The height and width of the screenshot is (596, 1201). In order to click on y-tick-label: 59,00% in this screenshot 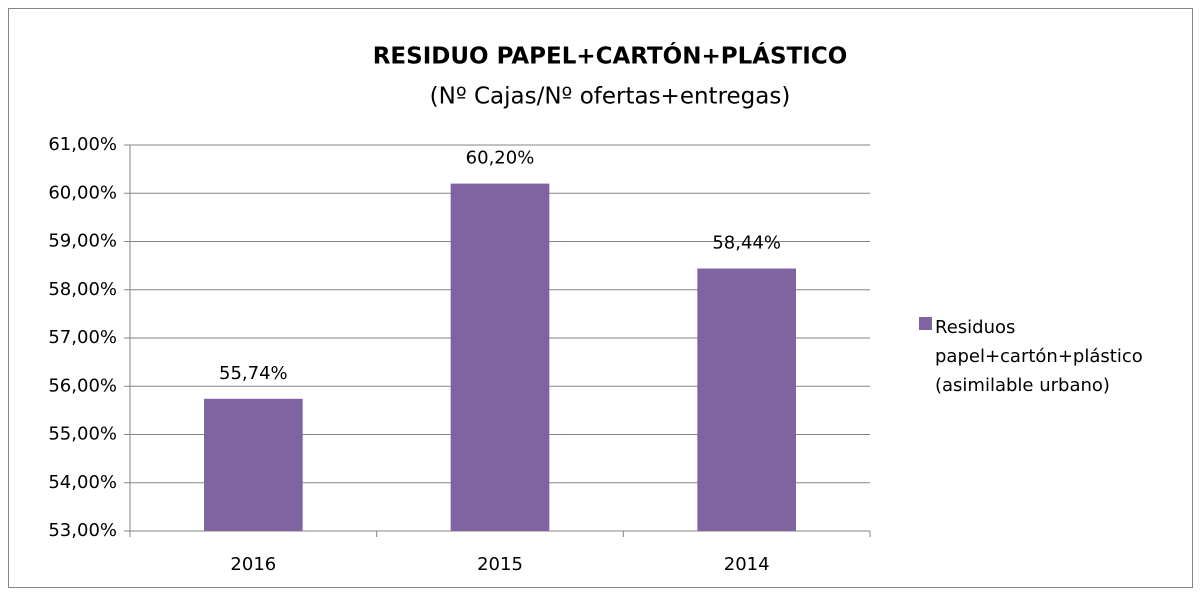, I will do `click(82, 241)`.